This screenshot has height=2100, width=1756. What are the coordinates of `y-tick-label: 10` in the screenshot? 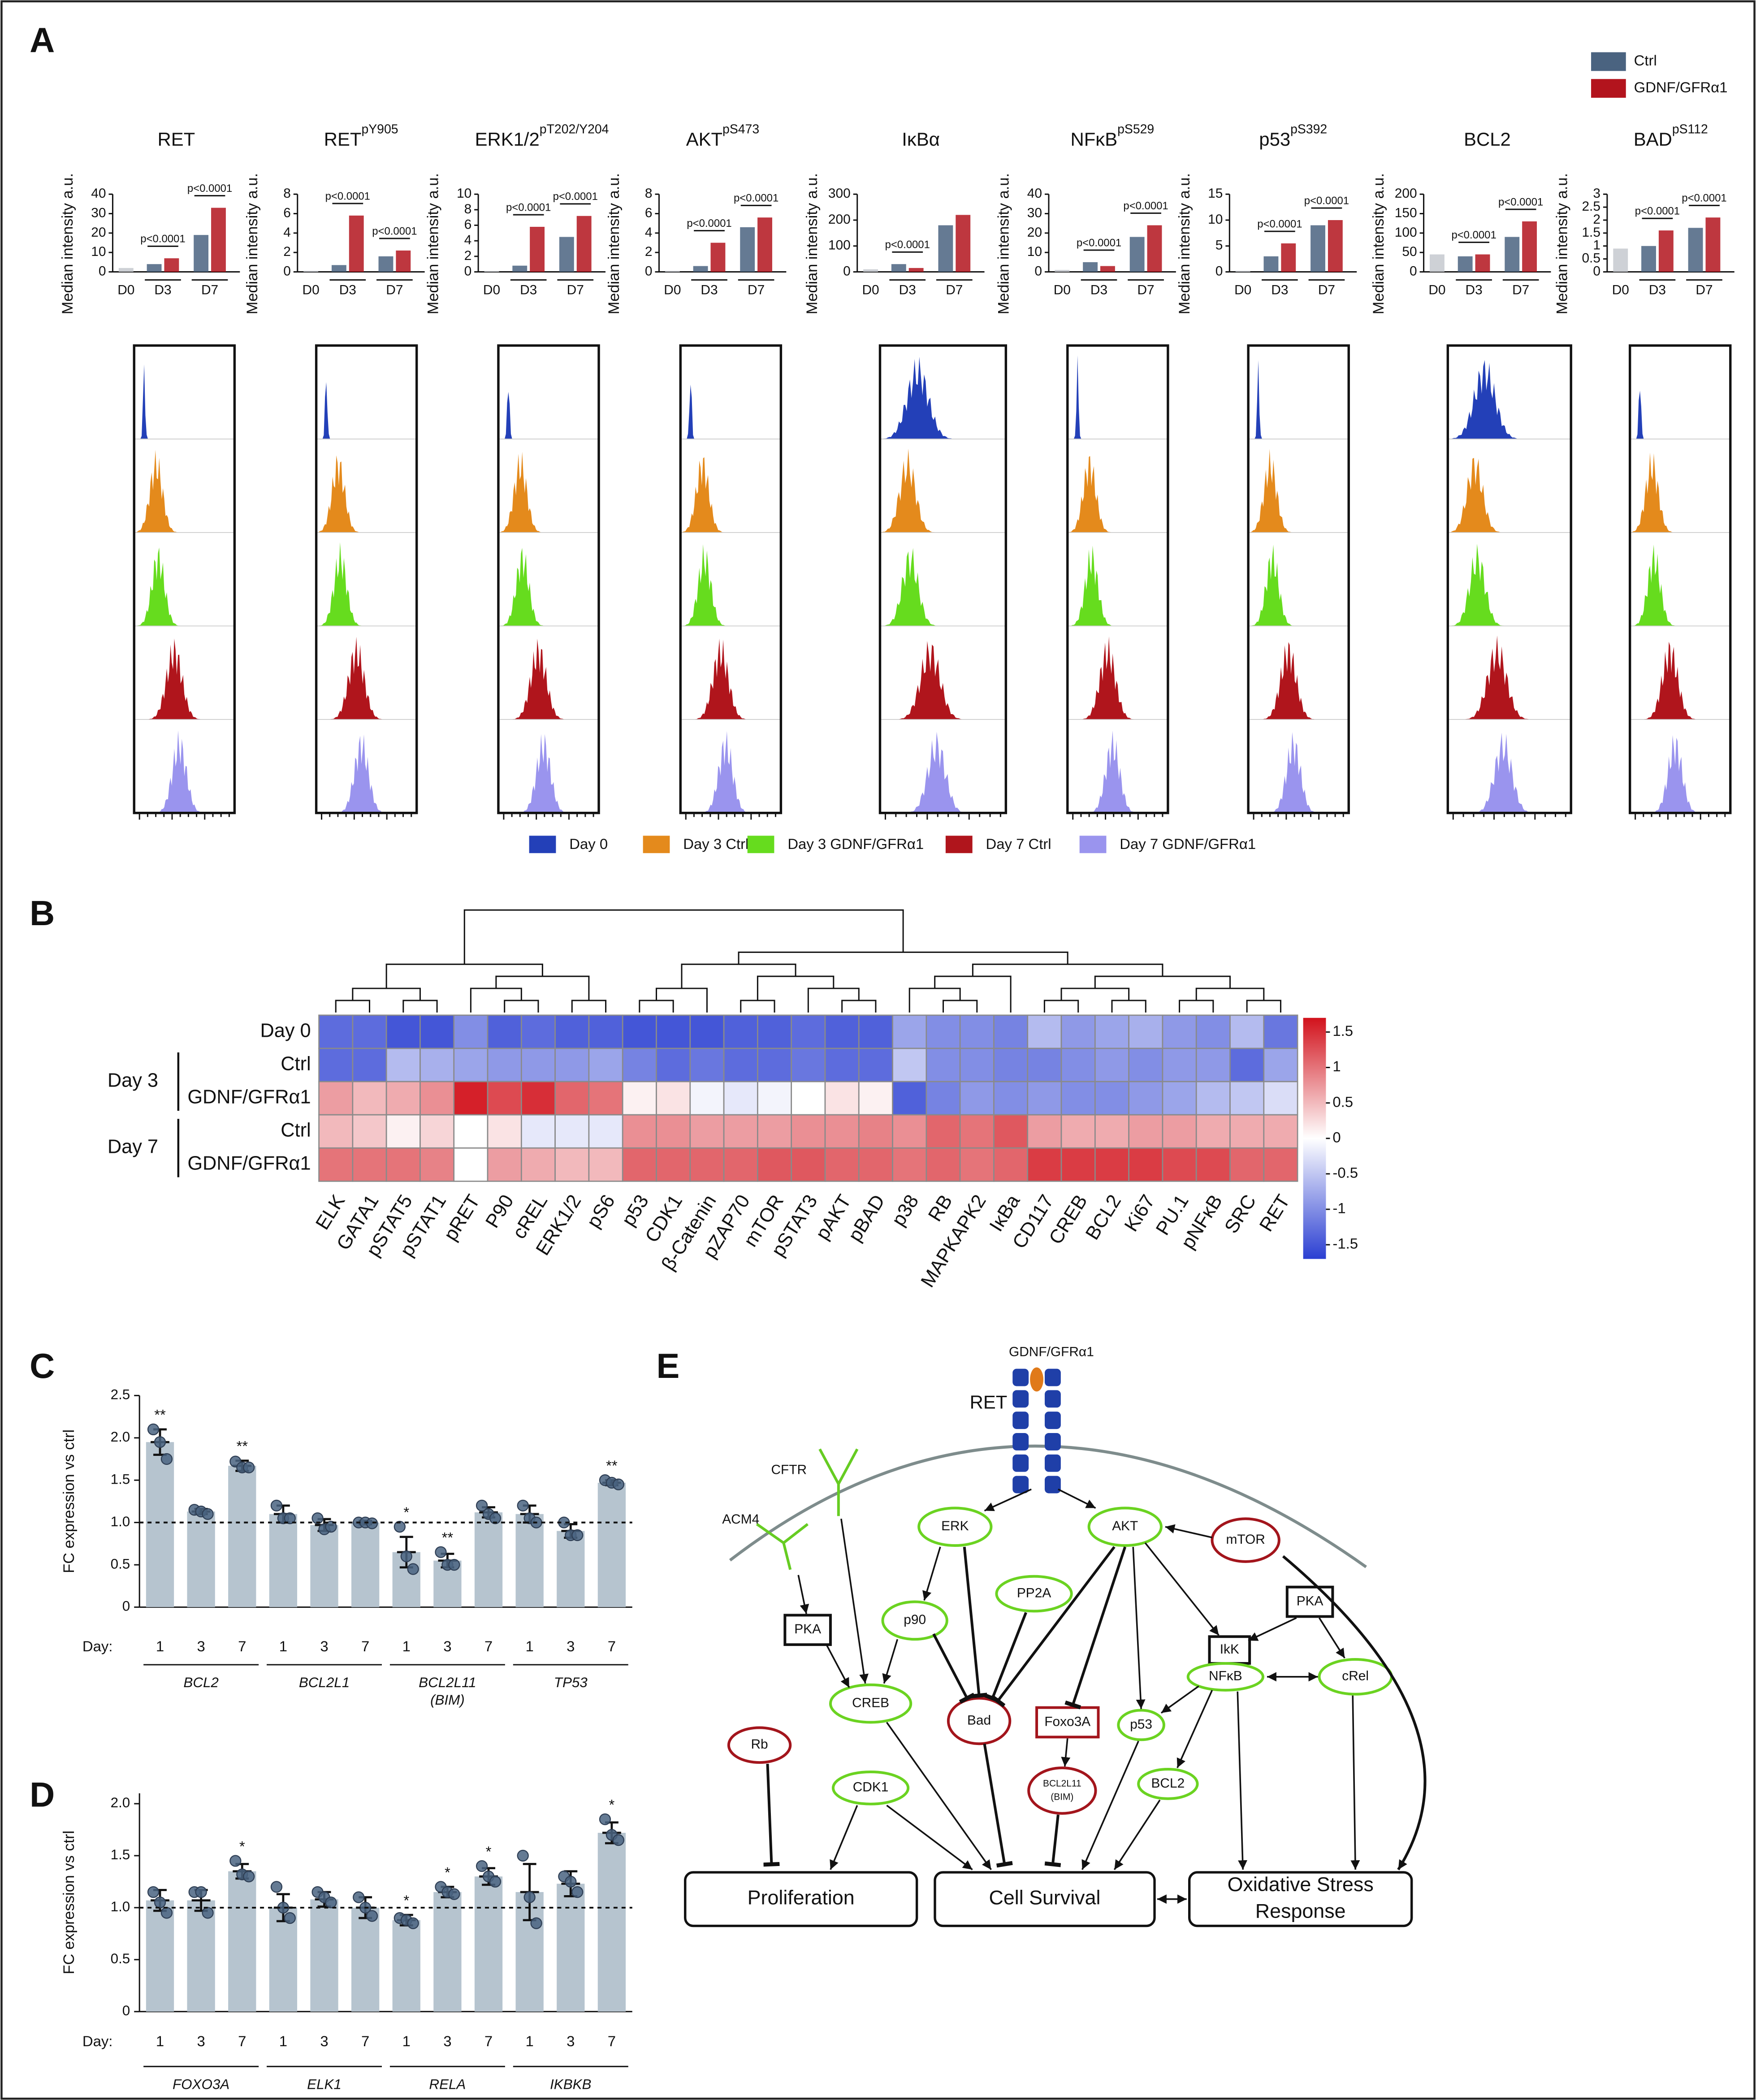 It's located at (464, 193).